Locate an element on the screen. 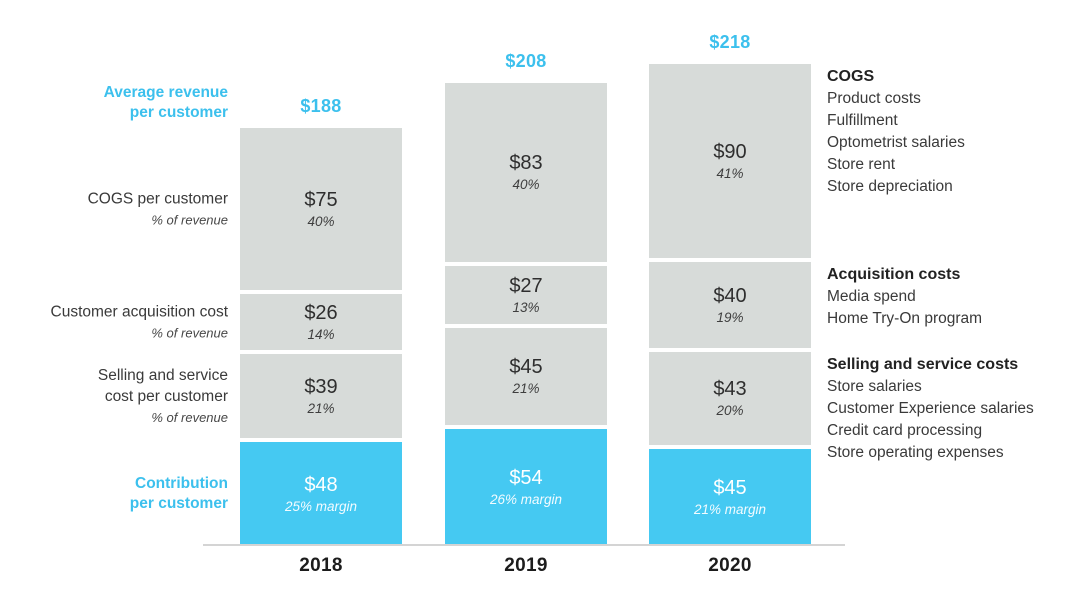  segment-acquisition-2020: $40 19% is located at coordinates (730, 305).